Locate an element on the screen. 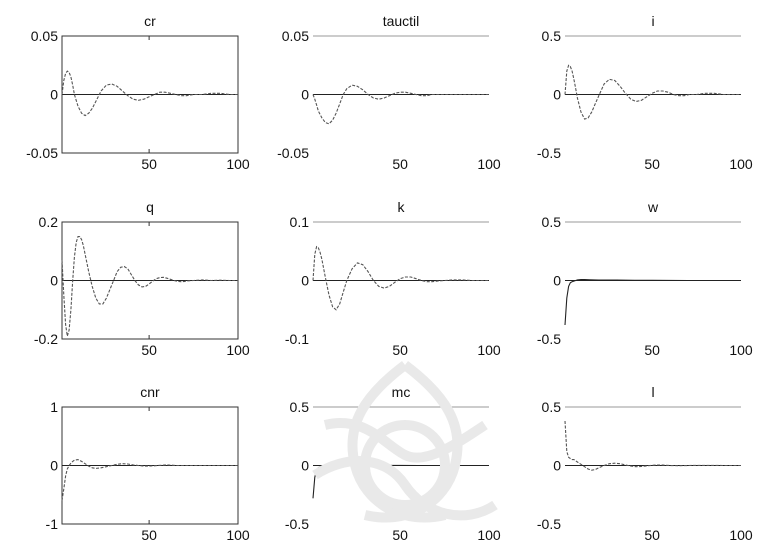 Image resolution: width=757 pixels, height=552 pixels. subplot-cnr: cnr 1 0 -1 50 100 is located at coordinates (148, 463).